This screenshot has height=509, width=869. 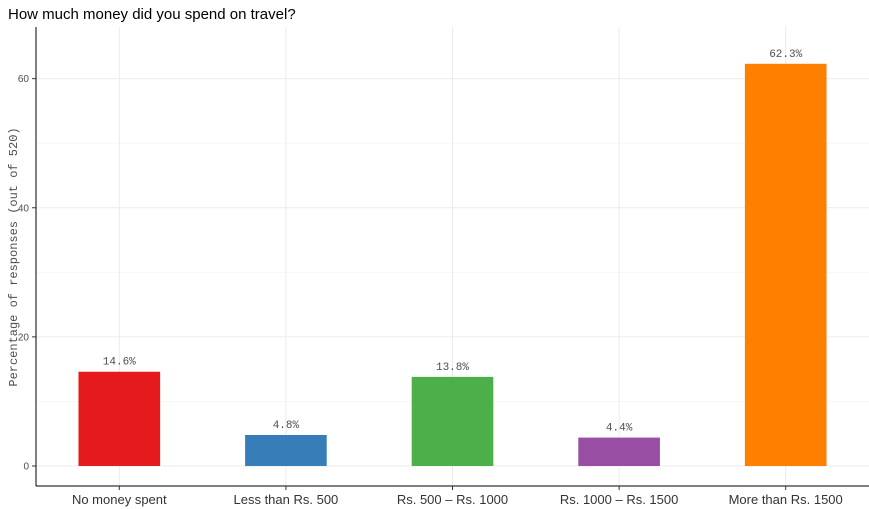 What do you see at coordinates (119, 363) in the screenshot?
I see `data-label-1: 14.6%` at bounding box center [119, 363].